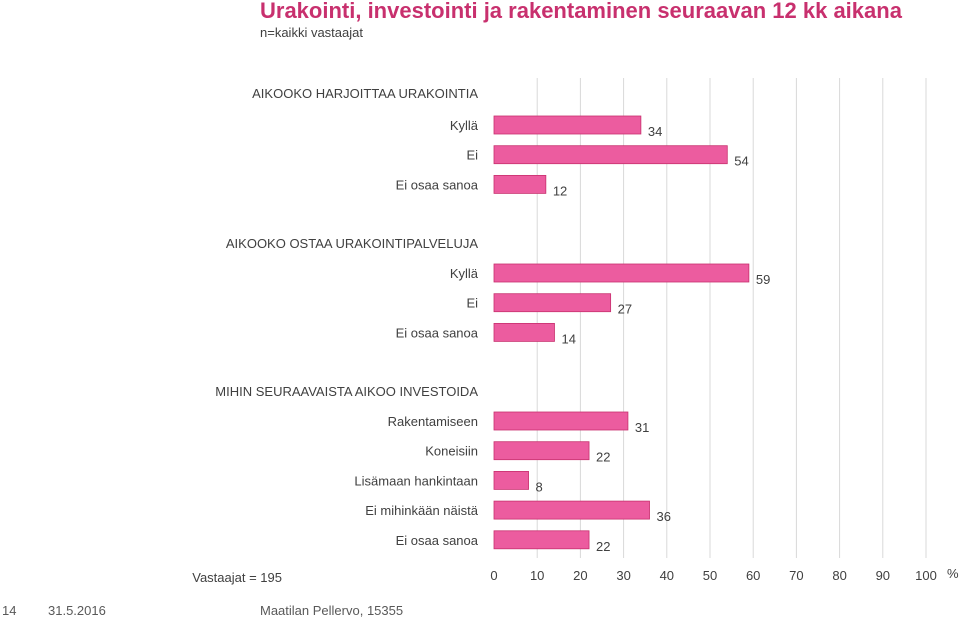  Describe the element at coordinates (655, 131) in the screenshot. I see `data-label: 34` at that location.